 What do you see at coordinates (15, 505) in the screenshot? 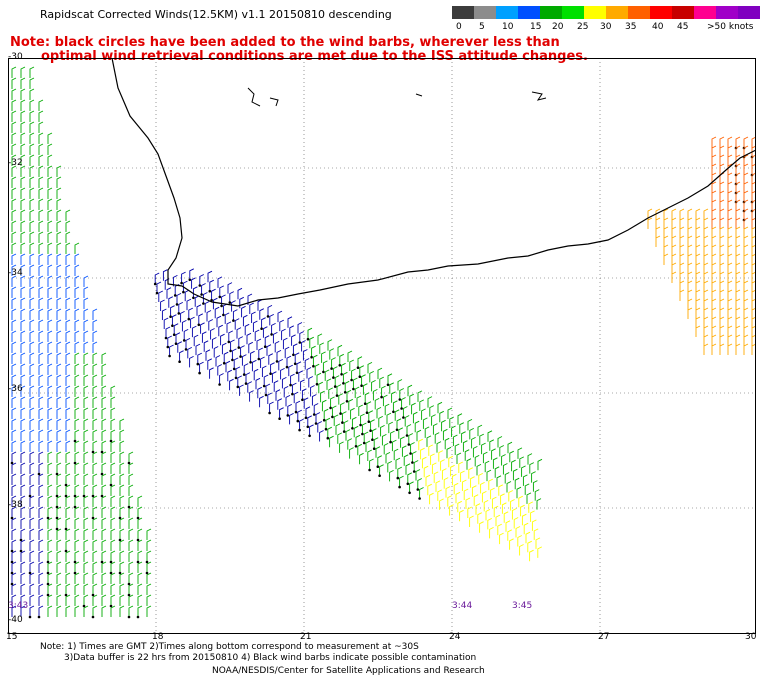
I see `lat-label--38: -38` at bounding box center [15, 505].